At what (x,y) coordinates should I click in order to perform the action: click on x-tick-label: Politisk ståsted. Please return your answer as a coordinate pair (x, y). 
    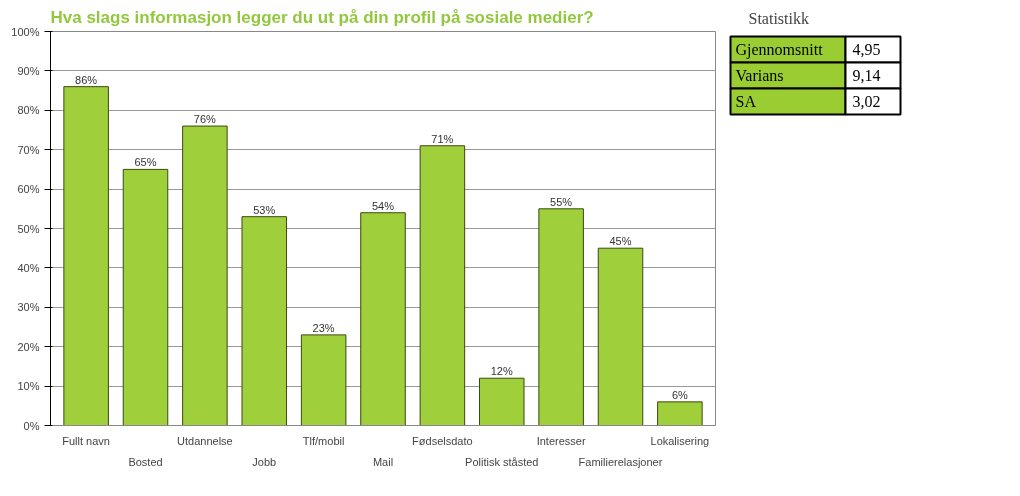
    Looking at the image, I should click on (502, 461).